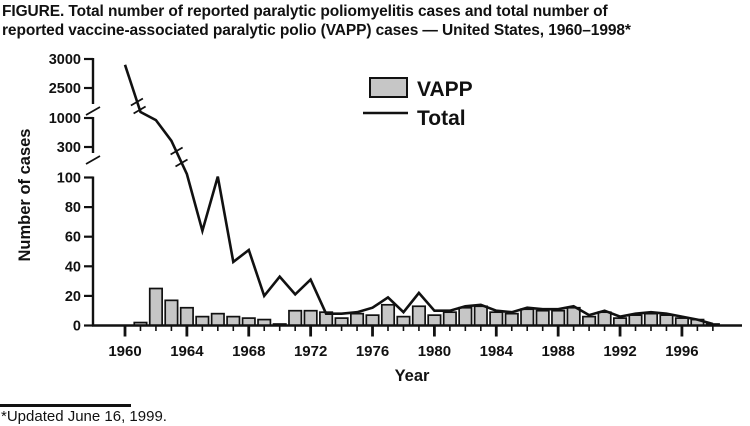 The width and height of the screenshot is (750, 426). I want to click on y-tick-label-1000: 1000, so click(65, 119).